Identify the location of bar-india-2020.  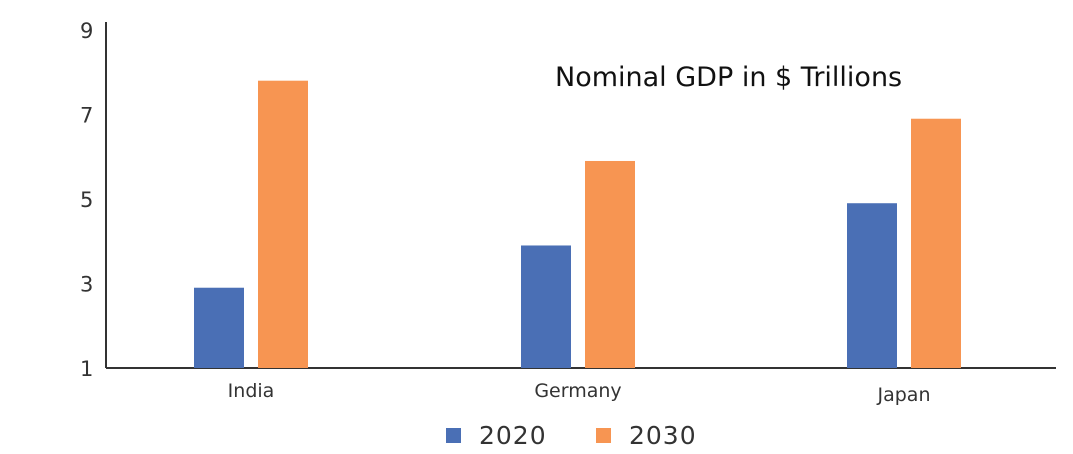
(219, 327).